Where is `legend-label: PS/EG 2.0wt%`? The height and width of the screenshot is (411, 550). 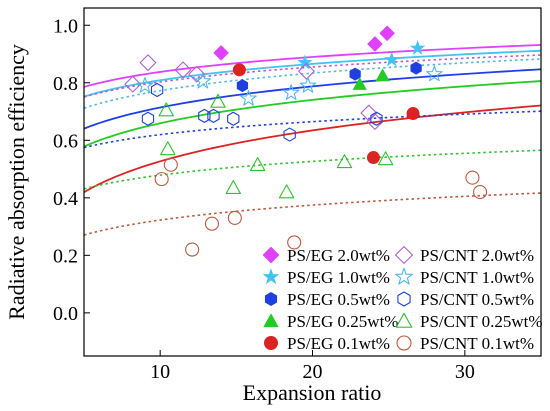 legend-label: PS/EG 2.0wt% is located at coordinates (338, 255).